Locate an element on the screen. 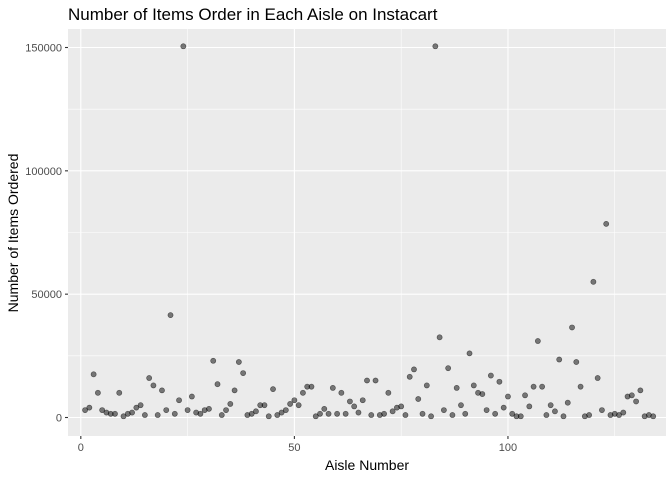 The width and height of the screenshot is (672, 480). y-tick-label: 0 is located at coordinates (59, 419).